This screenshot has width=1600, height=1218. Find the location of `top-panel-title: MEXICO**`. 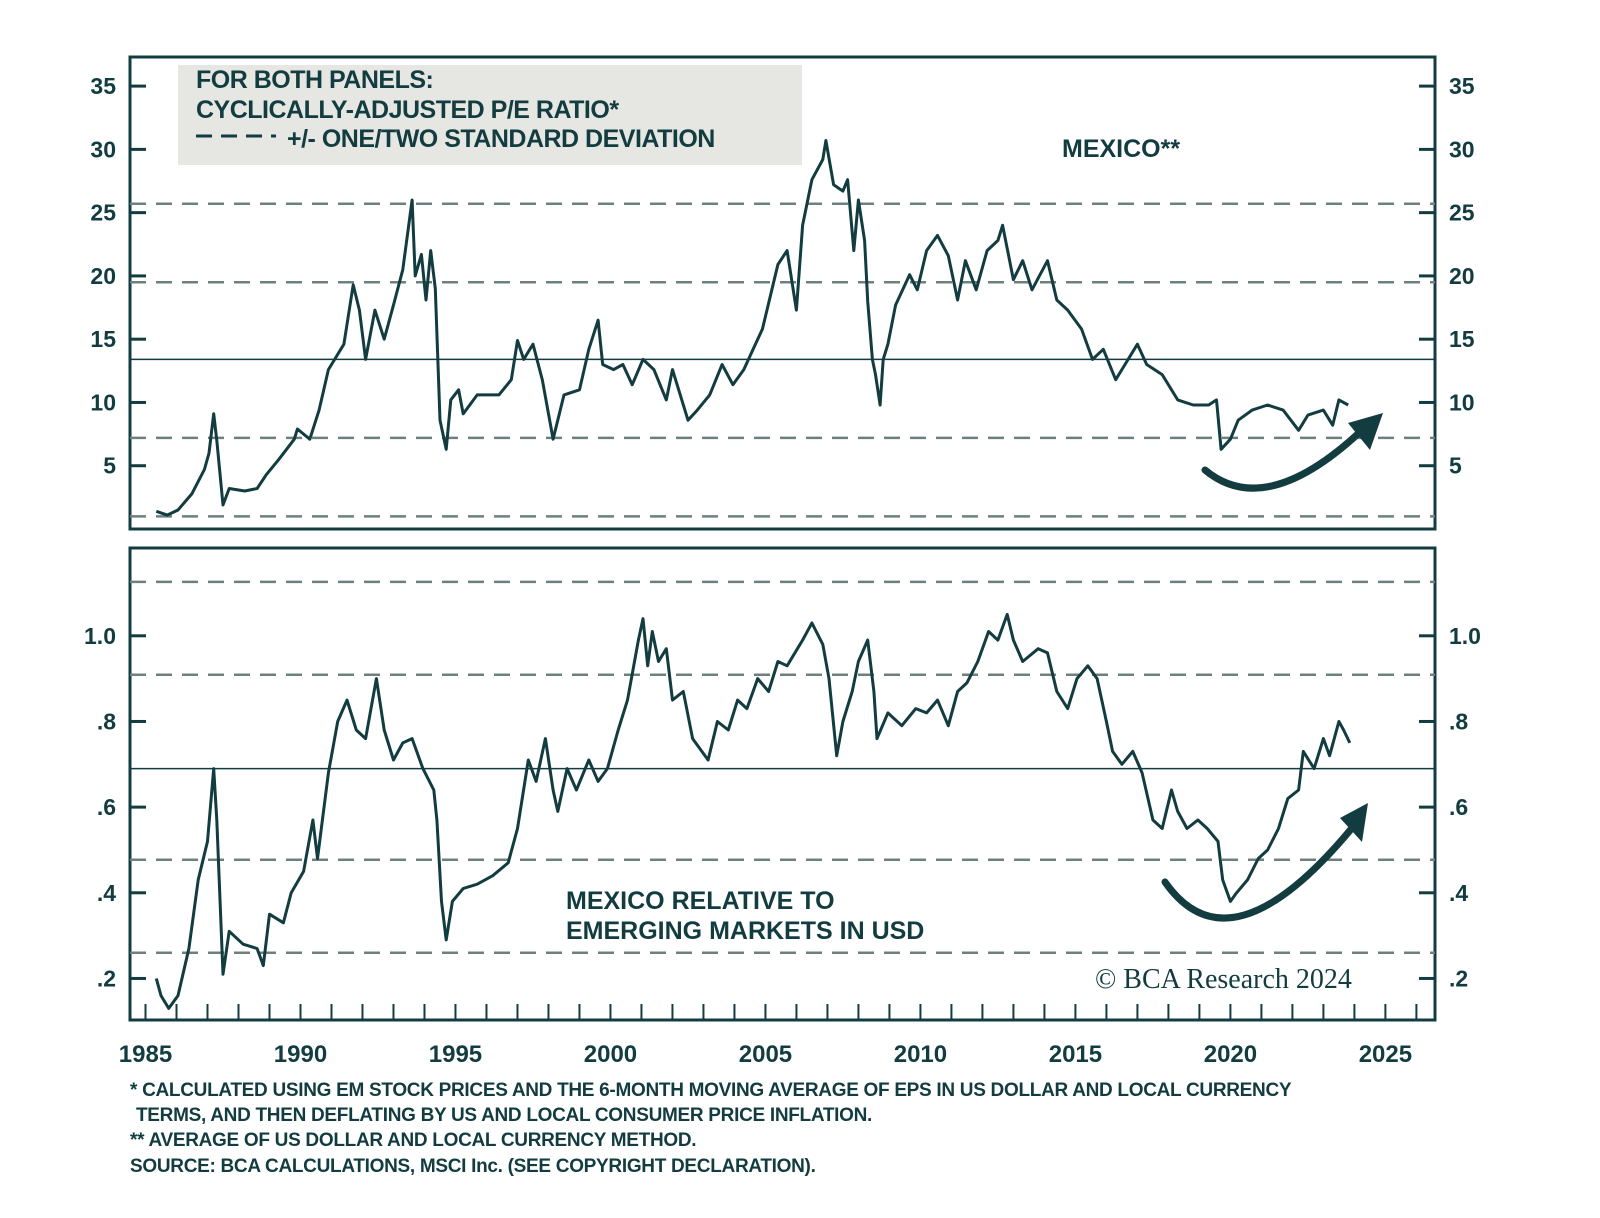

top-panel-title: MEXICO** is located at coordinates (1121, 149).